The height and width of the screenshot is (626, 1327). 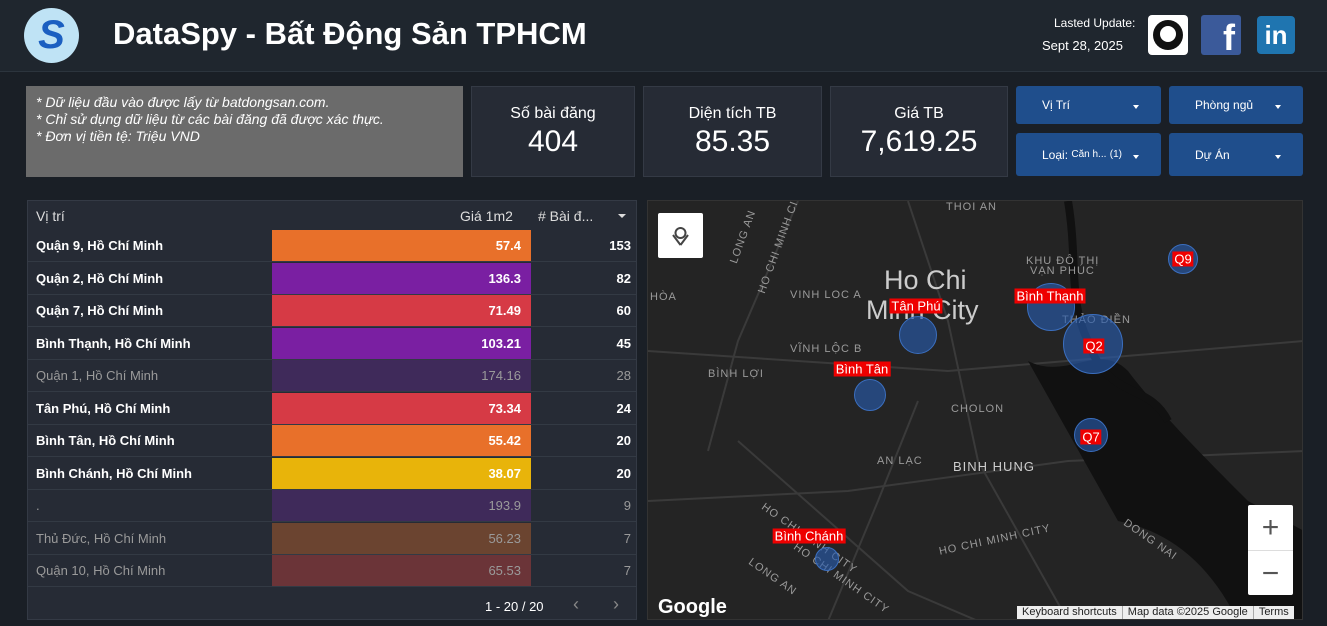 I want to click on linkedin-icon: in, so click(x=1276, y=35).